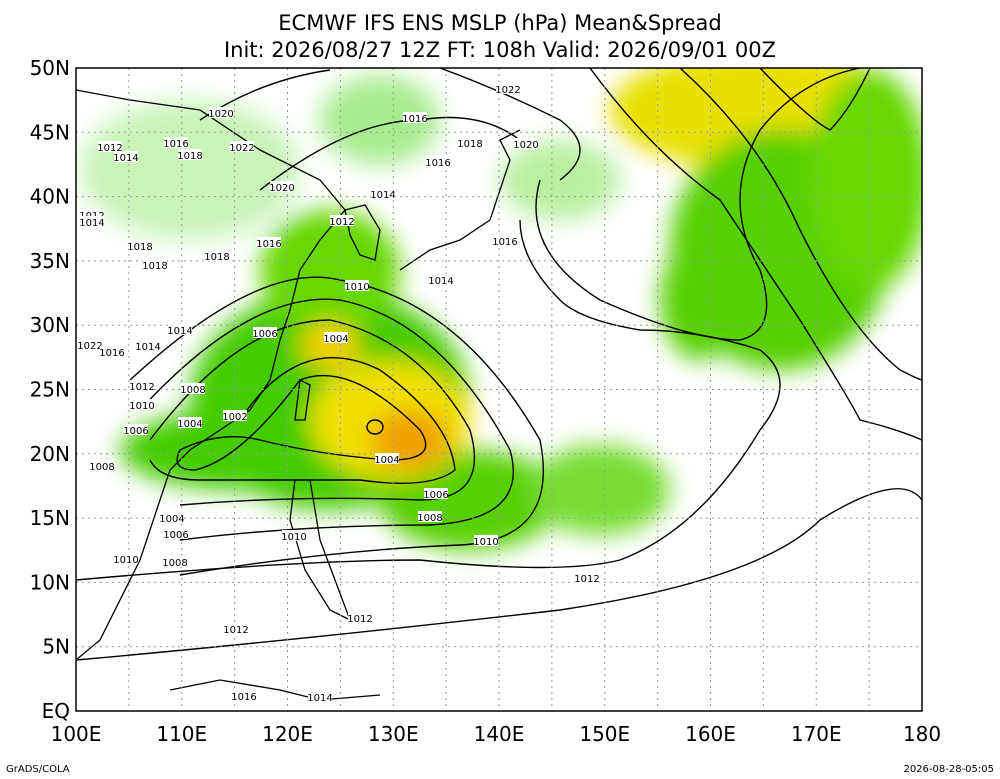 This screenshot has width=1000, height=779. Describe the element at coordinates (38, 769) in the screenshot. I see `footer-left: GrADS/COLA` at that location.